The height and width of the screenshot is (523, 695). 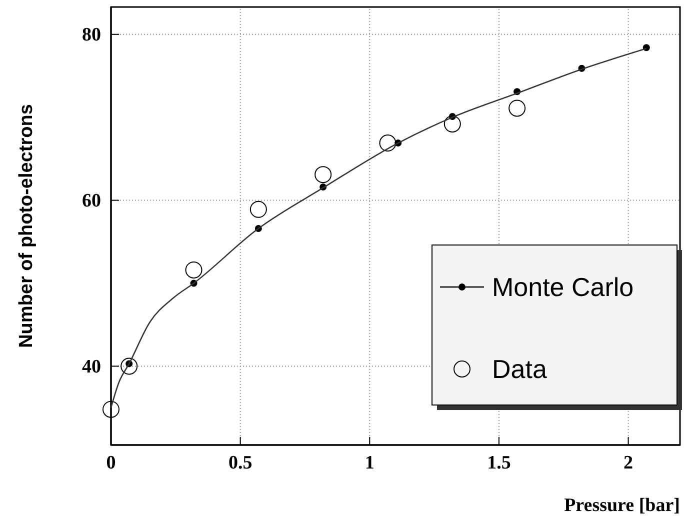 What do you see at coordinates (91, 35) in the screenshot?
I see `y-tick-label: 80` at bounding box center [91, 35].